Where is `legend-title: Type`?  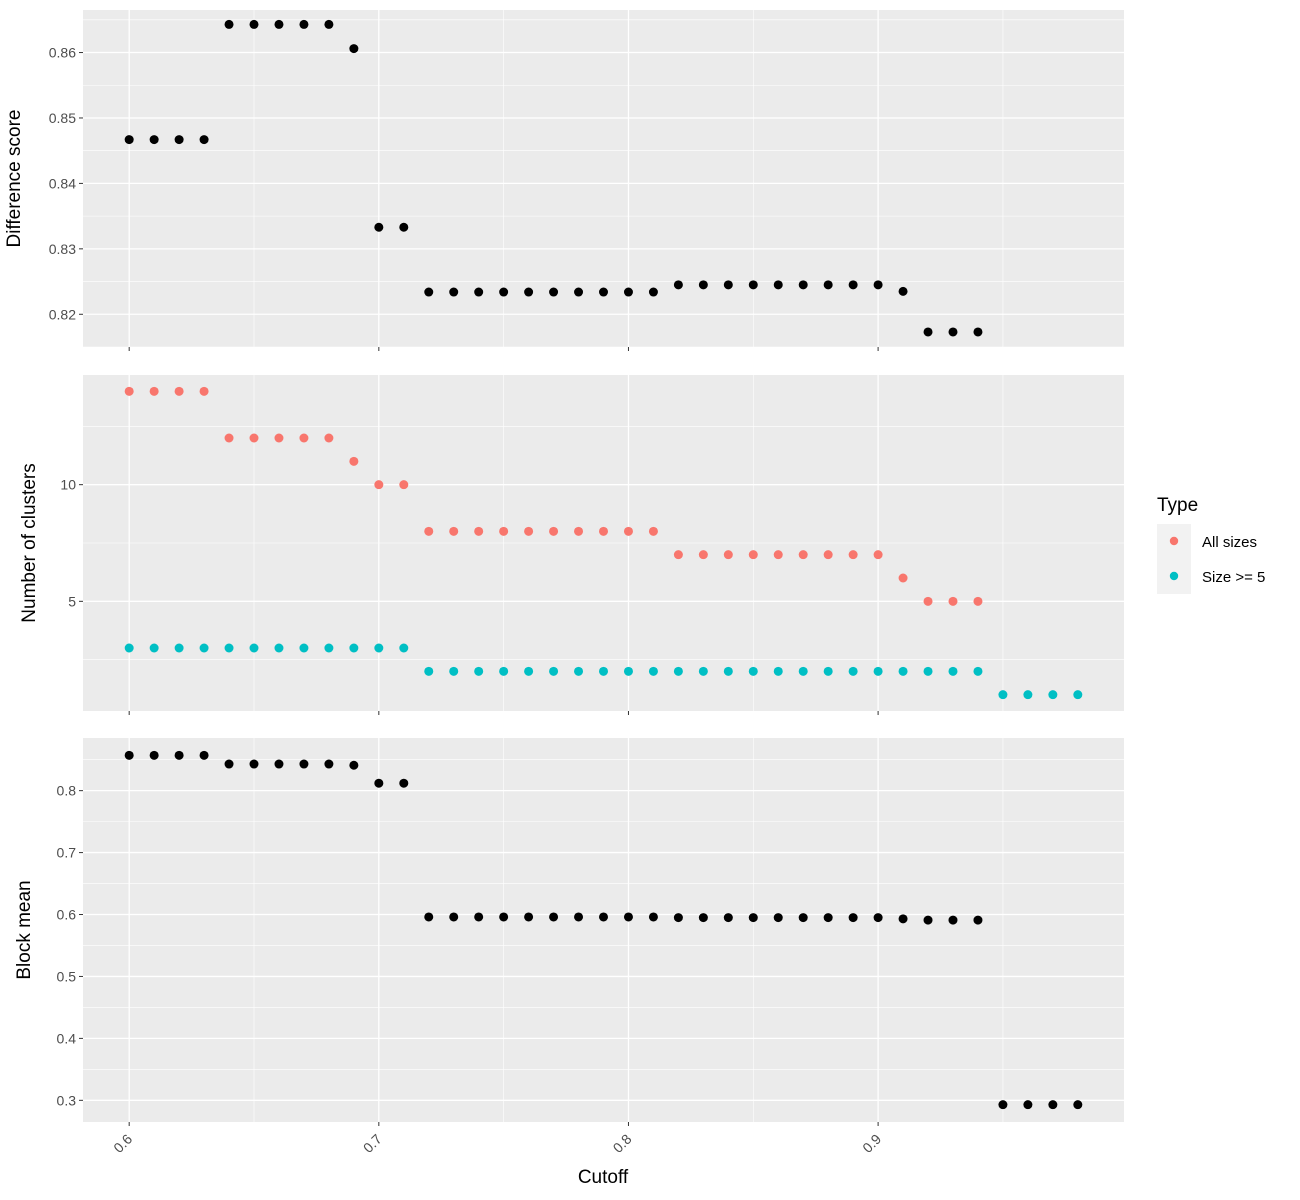
legend-title: Type is located at coordinates (1177, 505).